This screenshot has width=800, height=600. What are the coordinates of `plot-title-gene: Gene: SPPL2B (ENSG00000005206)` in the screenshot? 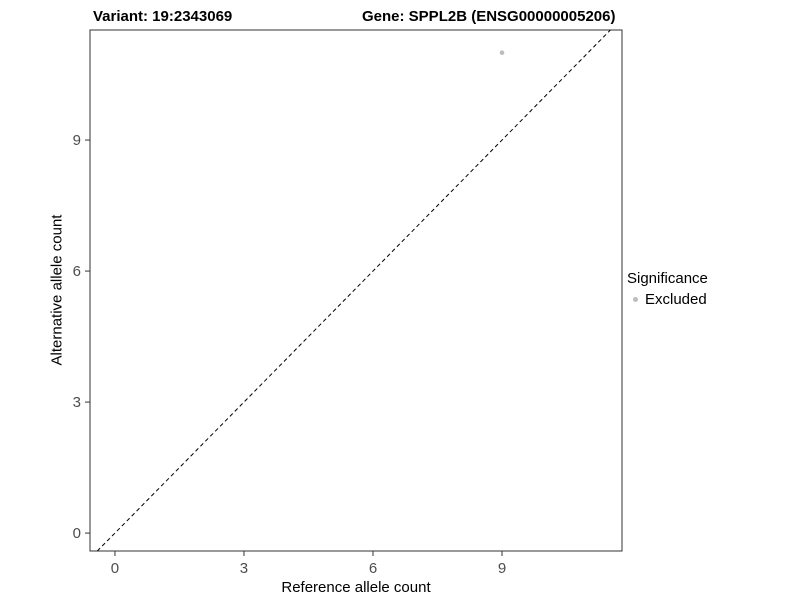 It's located at (489, 16).